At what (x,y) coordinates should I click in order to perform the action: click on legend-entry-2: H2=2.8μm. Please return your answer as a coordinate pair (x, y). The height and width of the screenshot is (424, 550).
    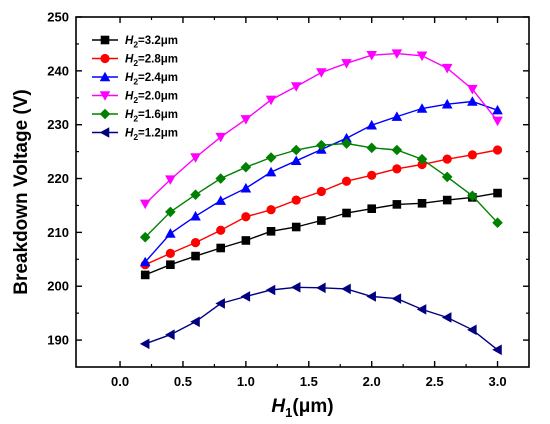
    Looking at the image, I should click on (135, 61).